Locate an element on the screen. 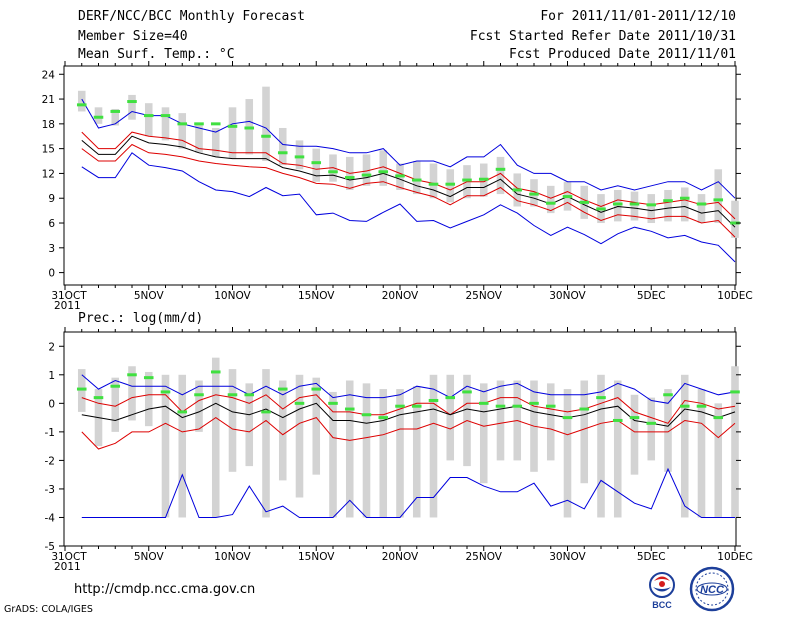 This screenshot has width=800, height=618. prec-ytick-label: -1 is located at coordinates (50, 433).